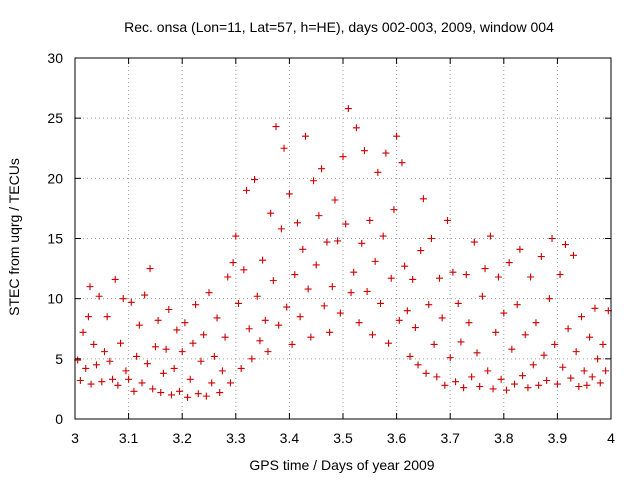 The width and height of the screenshot is (640, 480). I want to click on y-tick-label: 0, so click(59, 419).